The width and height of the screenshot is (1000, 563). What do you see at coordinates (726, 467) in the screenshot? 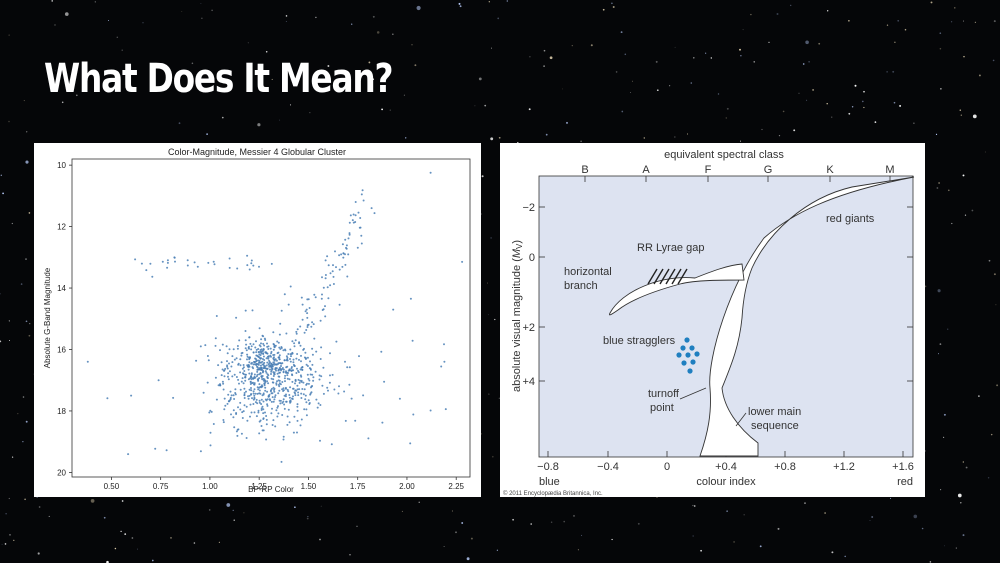
I see `x-tick-label: +0.4` at bounding box center [726, 467].